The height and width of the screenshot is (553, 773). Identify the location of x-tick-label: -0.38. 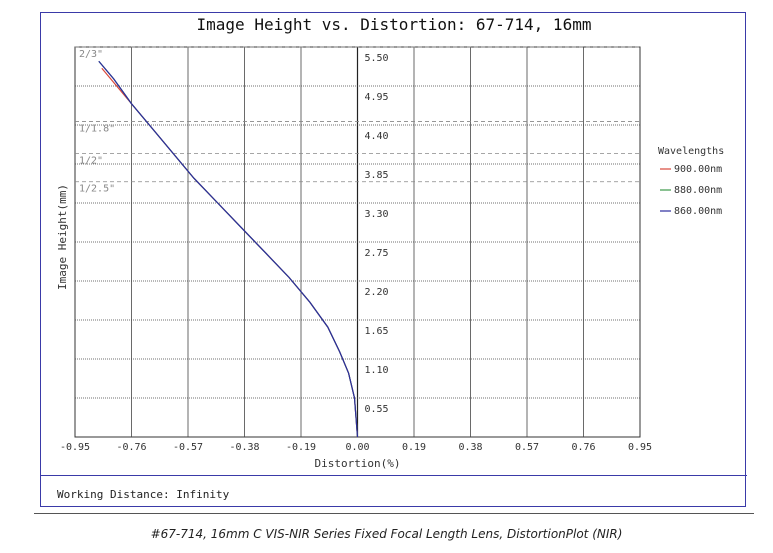
(244, 447).